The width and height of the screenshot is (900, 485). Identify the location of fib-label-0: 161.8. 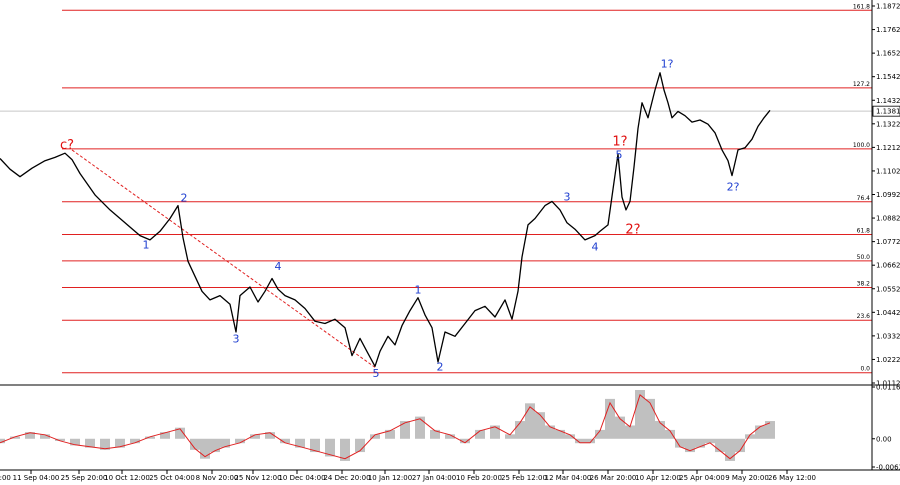
(861, 6).